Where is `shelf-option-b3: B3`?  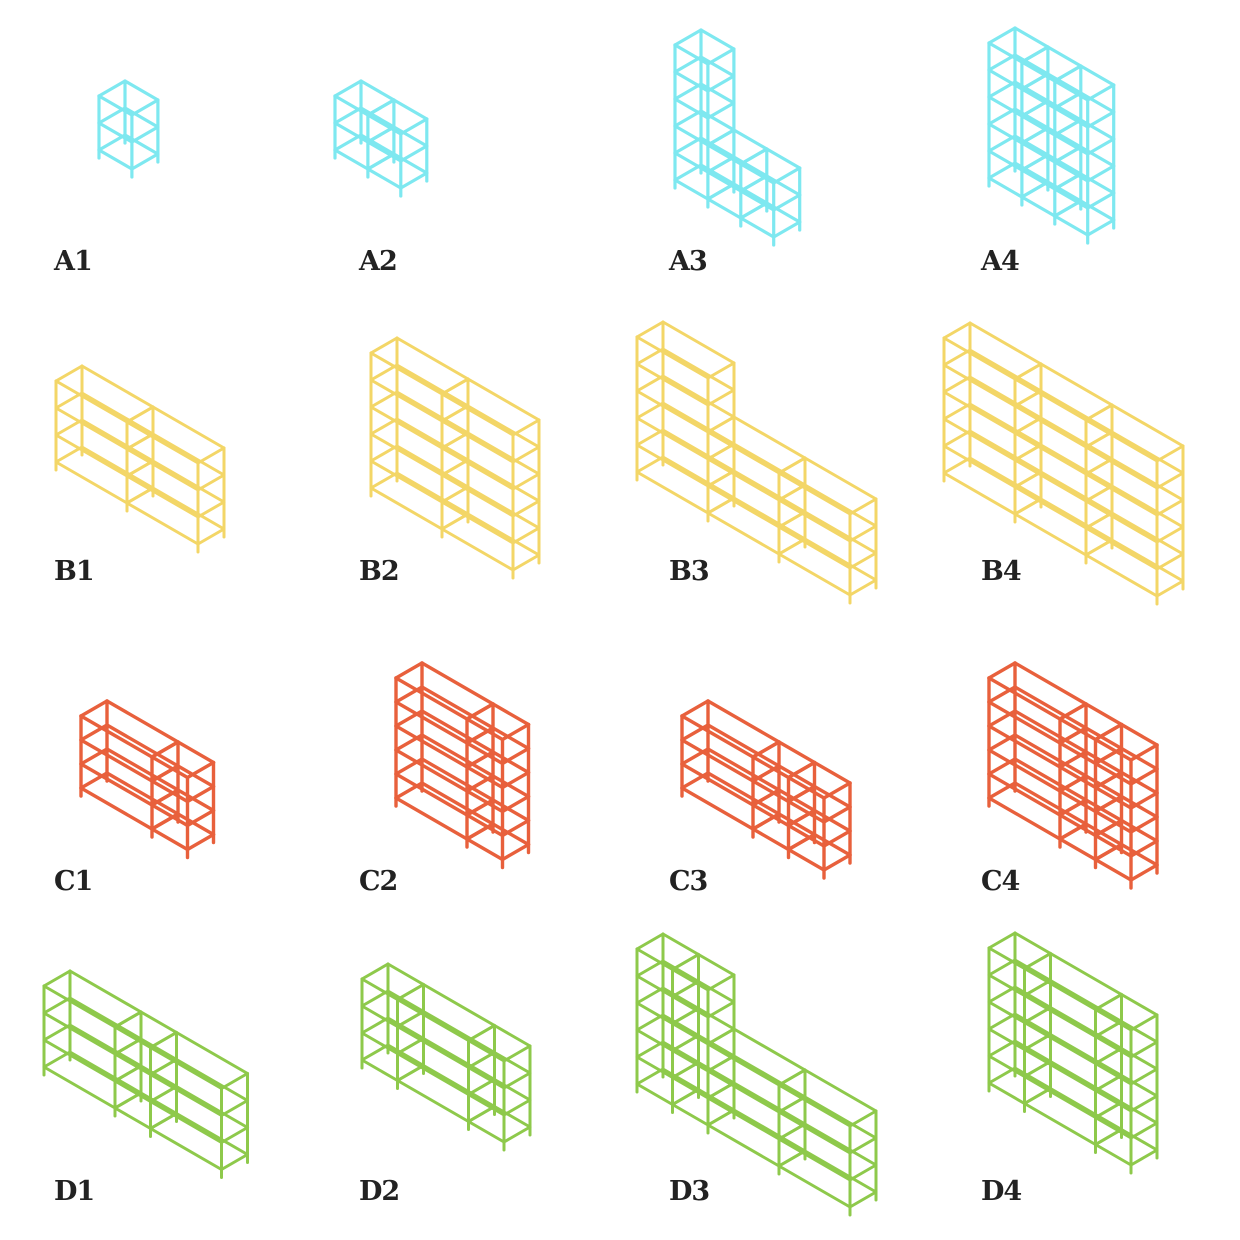
shelf-option-b3: B3 is located at coordinates (770, 465).